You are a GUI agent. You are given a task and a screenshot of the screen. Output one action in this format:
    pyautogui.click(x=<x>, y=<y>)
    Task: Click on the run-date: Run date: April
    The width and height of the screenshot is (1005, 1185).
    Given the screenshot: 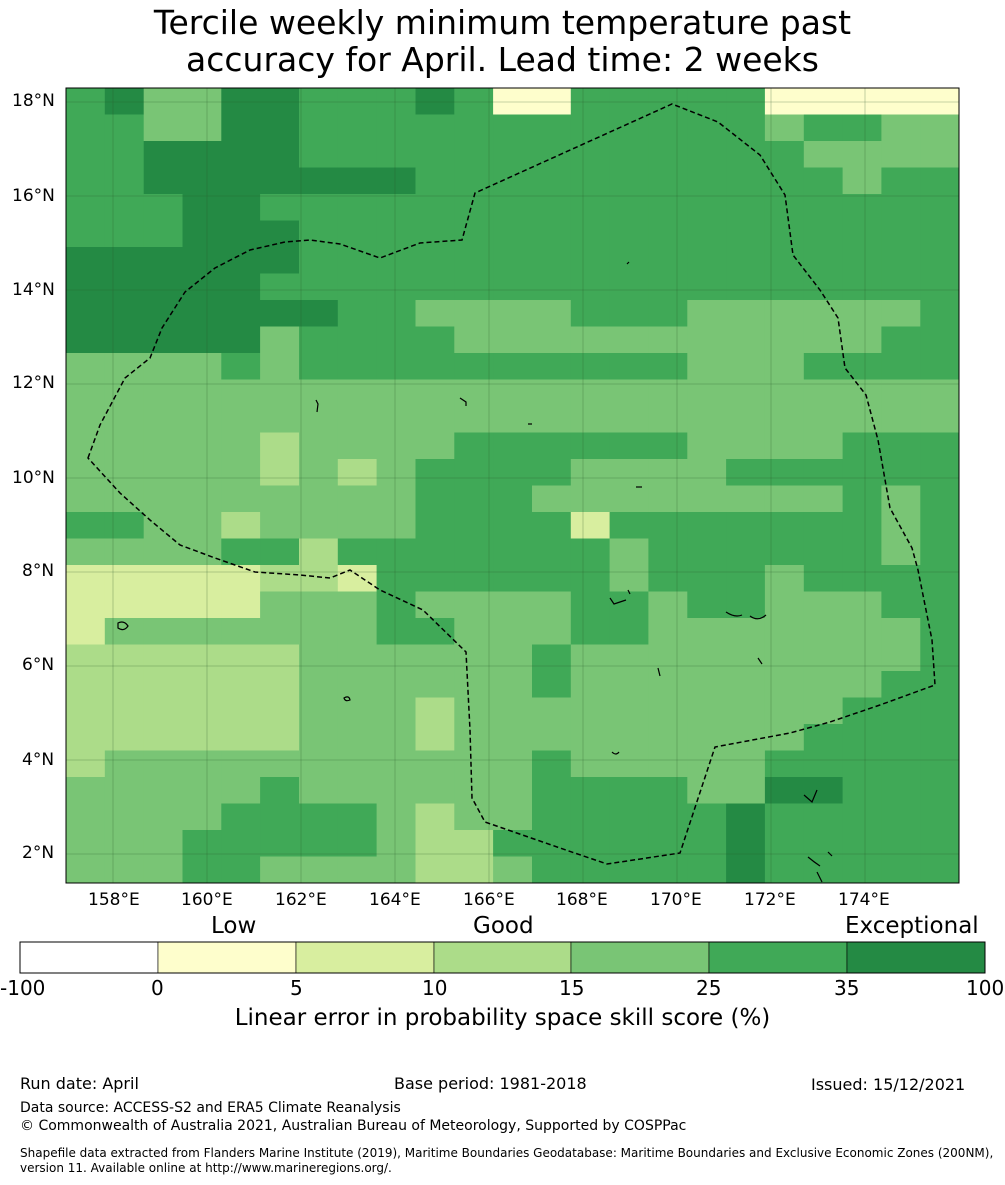 What is the action you would take?
    pyautogui.click(x=79, y=1083)
    